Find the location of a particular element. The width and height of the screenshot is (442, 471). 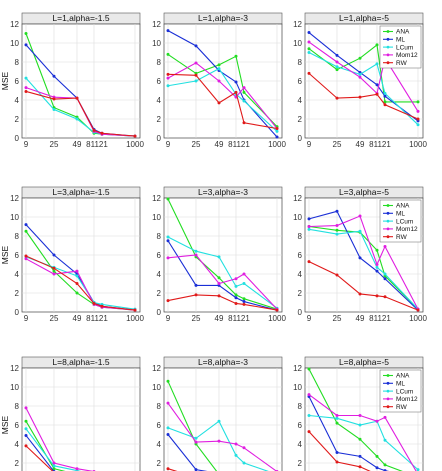

y-tick-label: 4 is located at coordinates (300, 100).